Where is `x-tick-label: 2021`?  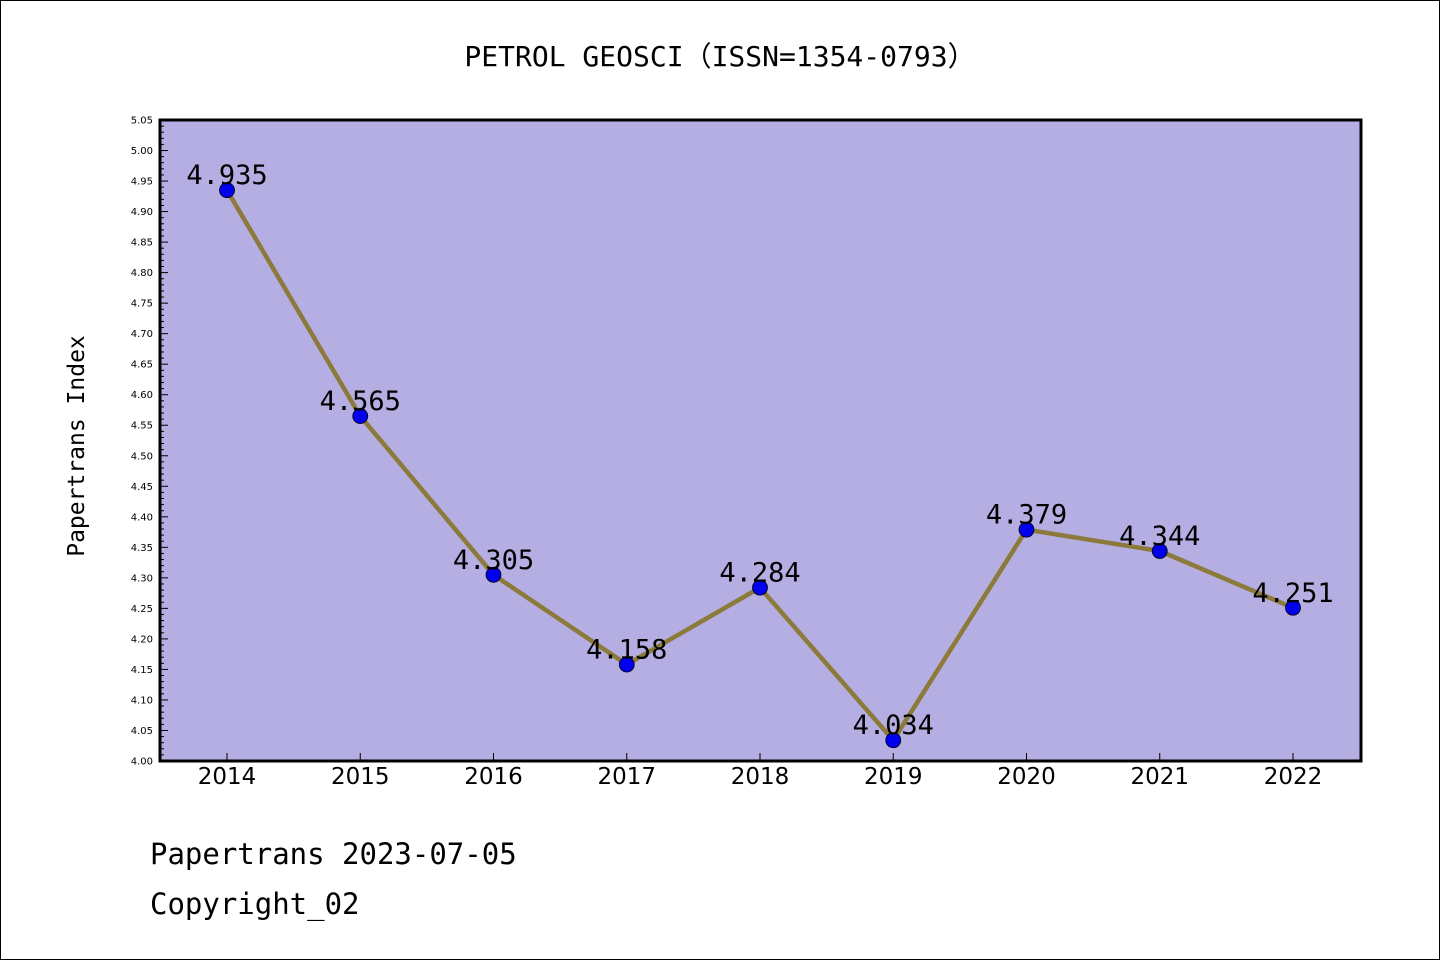 x-tick-label: 2021 is located at coordinates (1159, 777).